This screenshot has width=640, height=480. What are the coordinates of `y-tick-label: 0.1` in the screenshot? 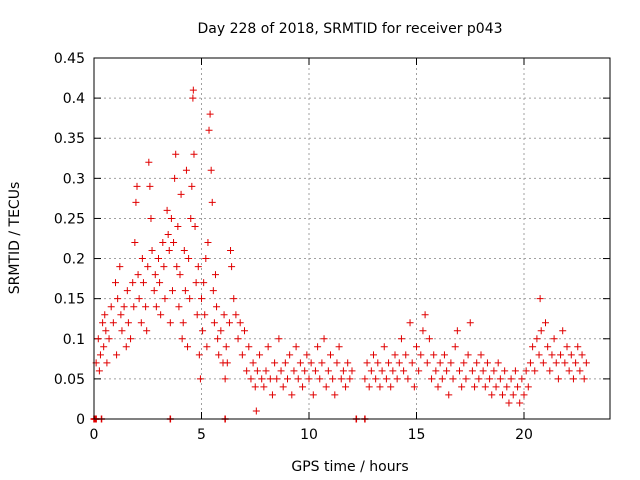 It's located at (74, 340).